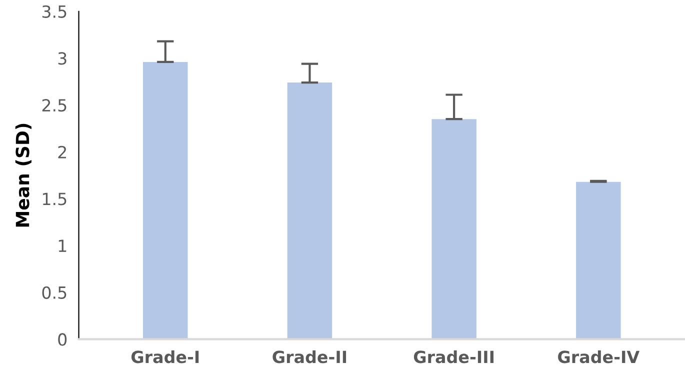 This screenshot has width=685, height=379. Describe the element at coordinates (599, 357) in the screenshot. I see `x-tick-label: Grade-IV` at that location.